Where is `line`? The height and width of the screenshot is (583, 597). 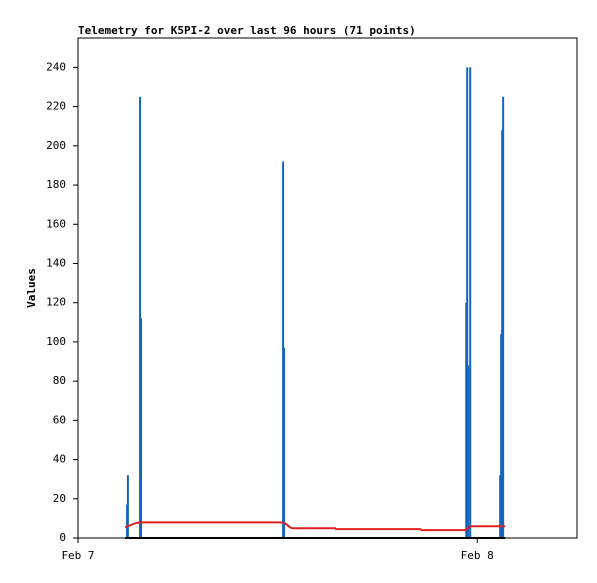
line is located at coordinates (315, 526).